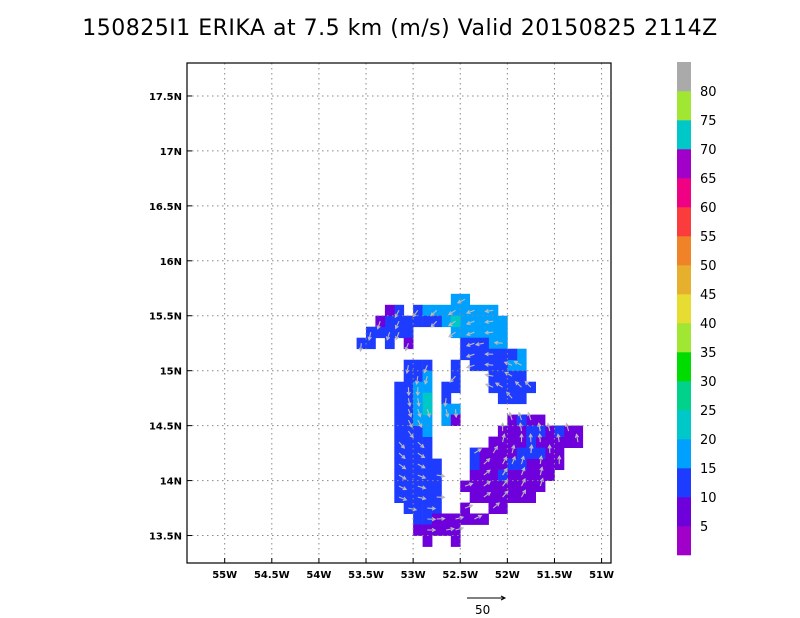  I want to click on colorbar-label: 75, so click(708, 121).